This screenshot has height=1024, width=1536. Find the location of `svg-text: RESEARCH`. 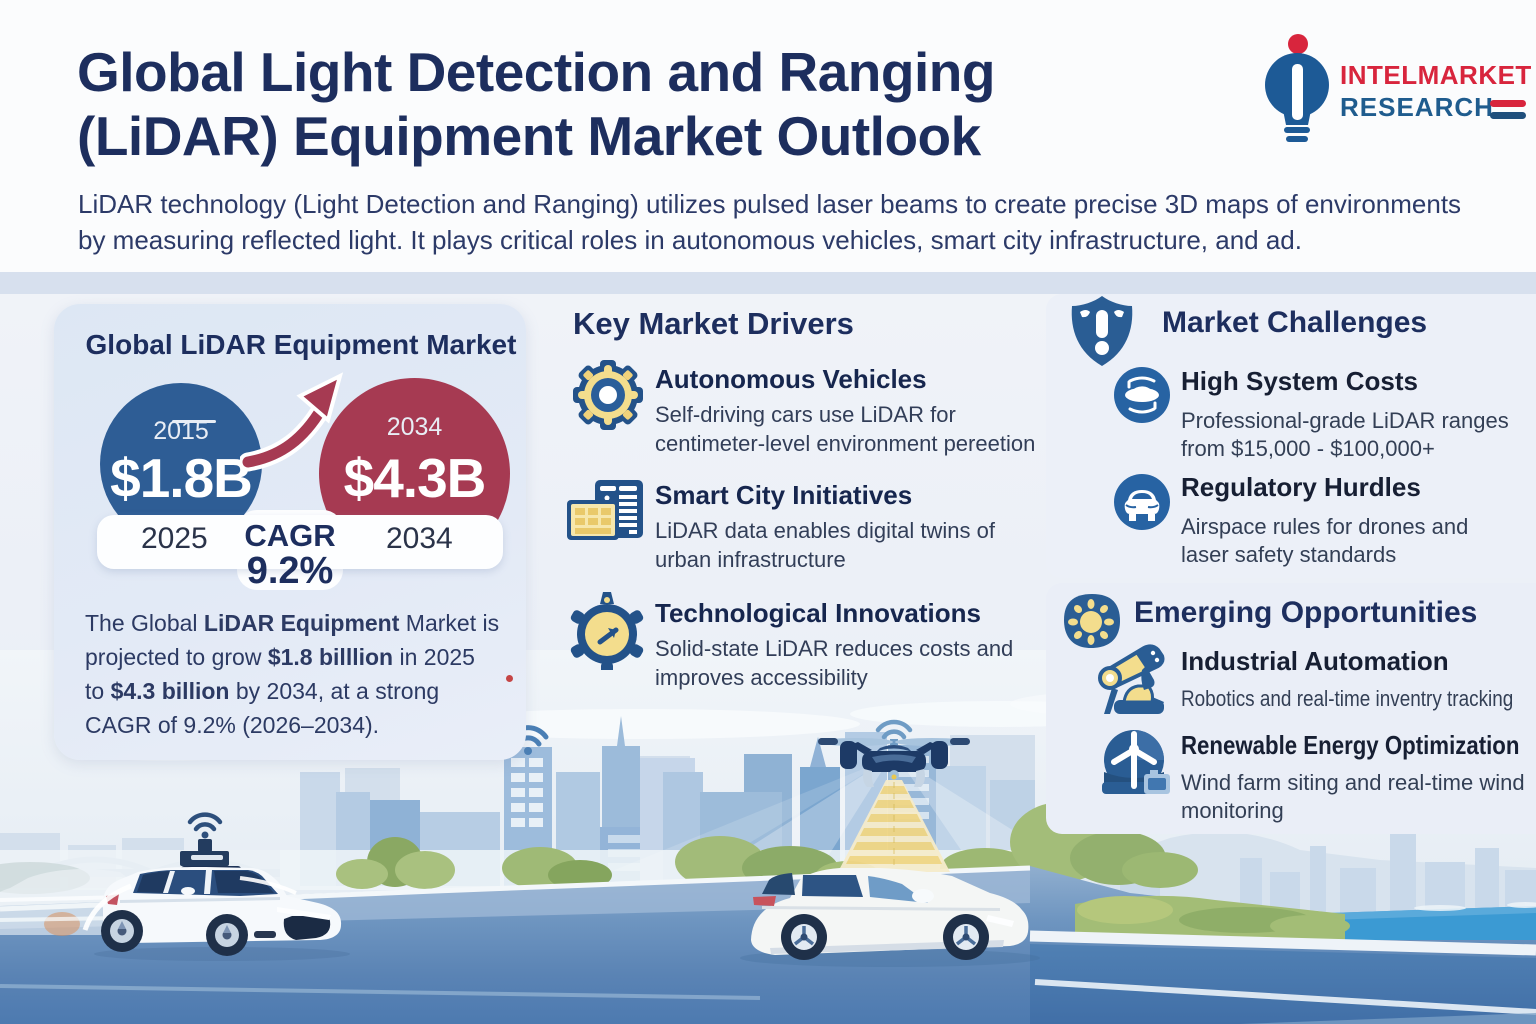

svg-text: RESEARCH is located at coordinates (1417, 107).